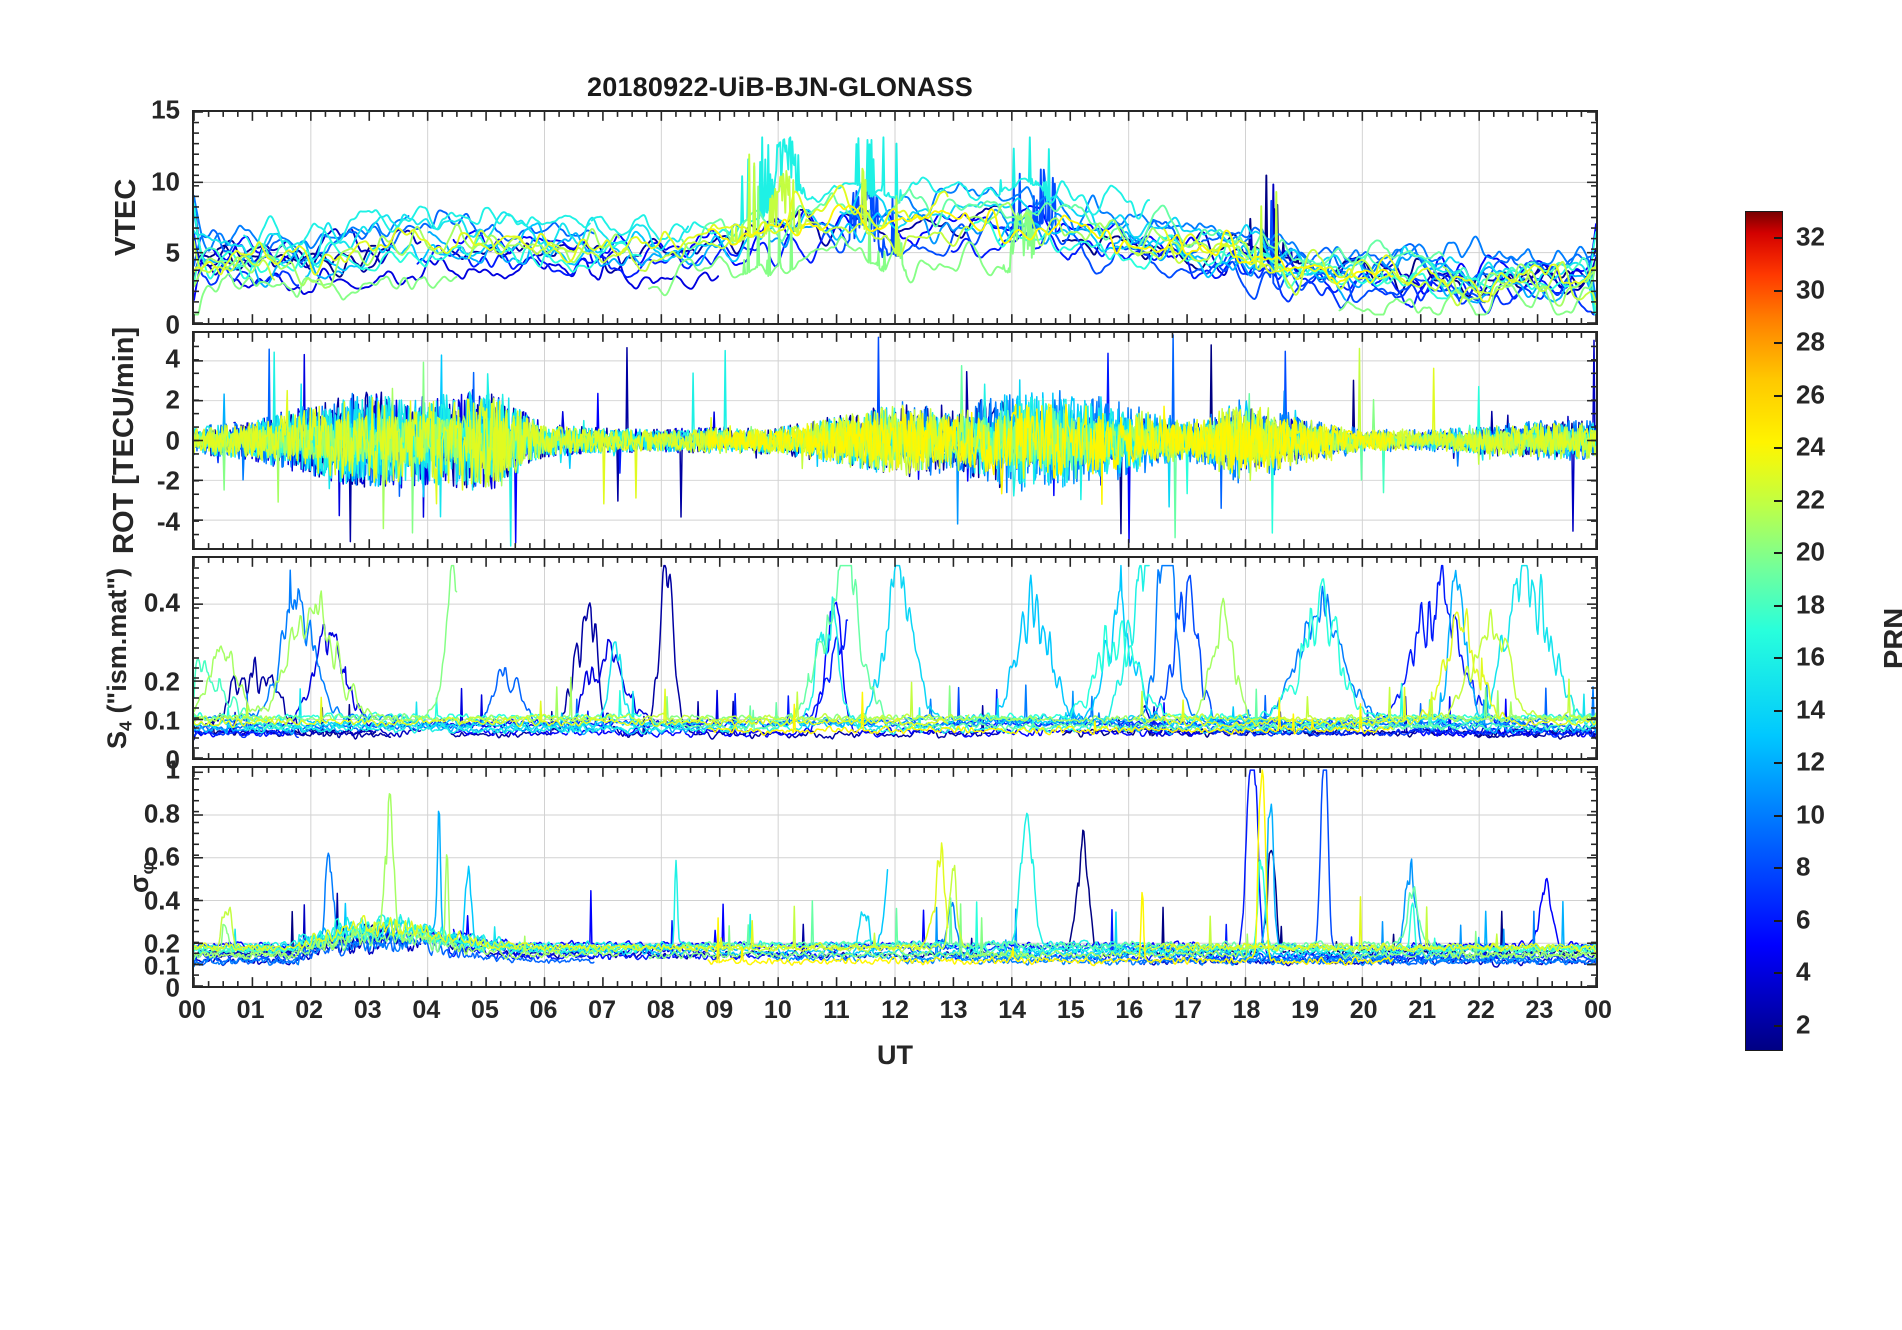 The height and width of the screenshot is (1330, 1902). Describe the element at coordinates (250, 1010) in the screenshot. I see `x-tick-label: 01` at that location.